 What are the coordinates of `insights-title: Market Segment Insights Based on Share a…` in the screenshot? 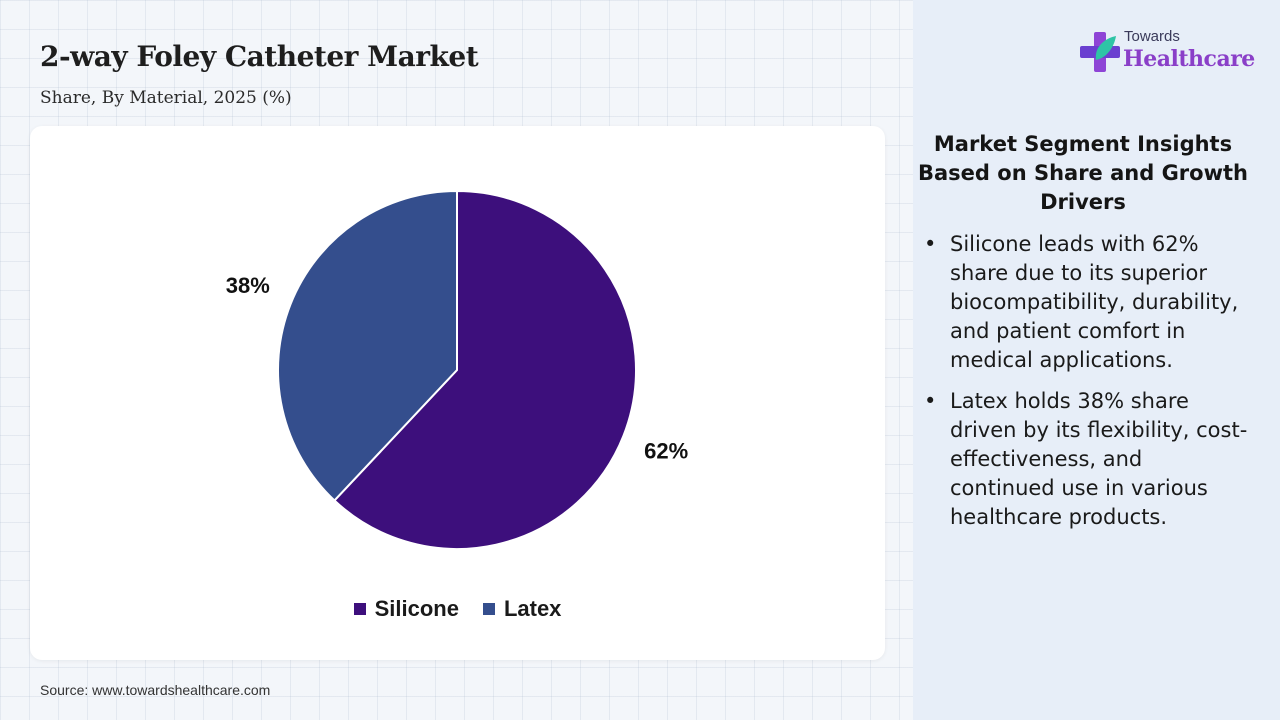 It's located at (1083, 173).